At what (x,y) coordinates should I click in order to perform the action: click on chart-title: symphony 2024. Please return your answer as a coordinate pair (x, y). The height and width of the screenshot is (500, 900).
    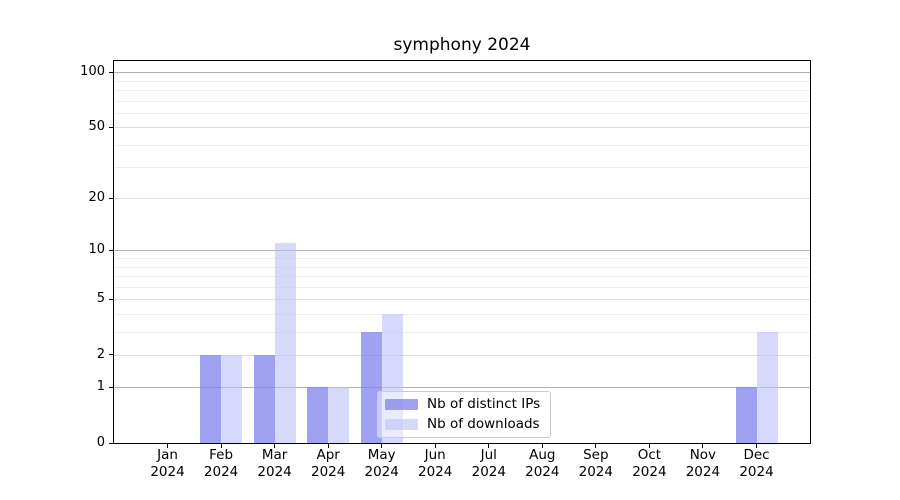
    Looking at the image, I should click on (462, 45).